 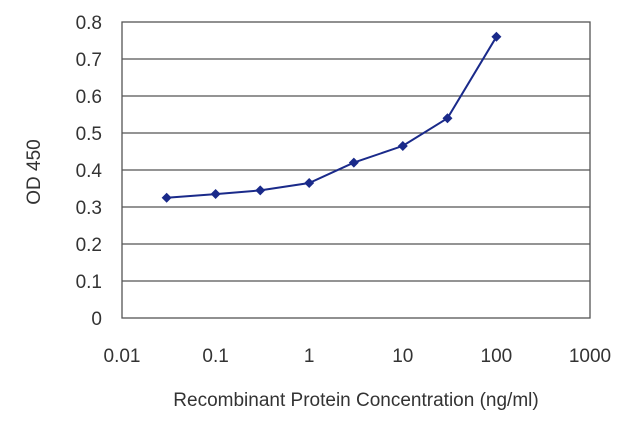 I want to click on y-tick-label: 0.1, so click(x=89, y=282).